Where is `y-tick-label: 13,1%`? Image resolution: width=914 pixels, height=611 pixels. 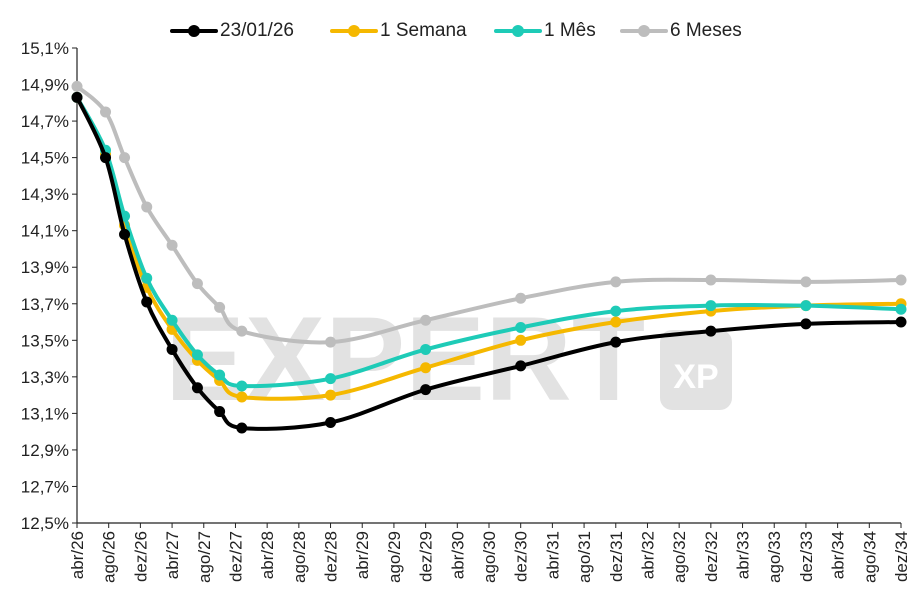 y-tick-label: 13,1% is located at coordinates (45, 413).